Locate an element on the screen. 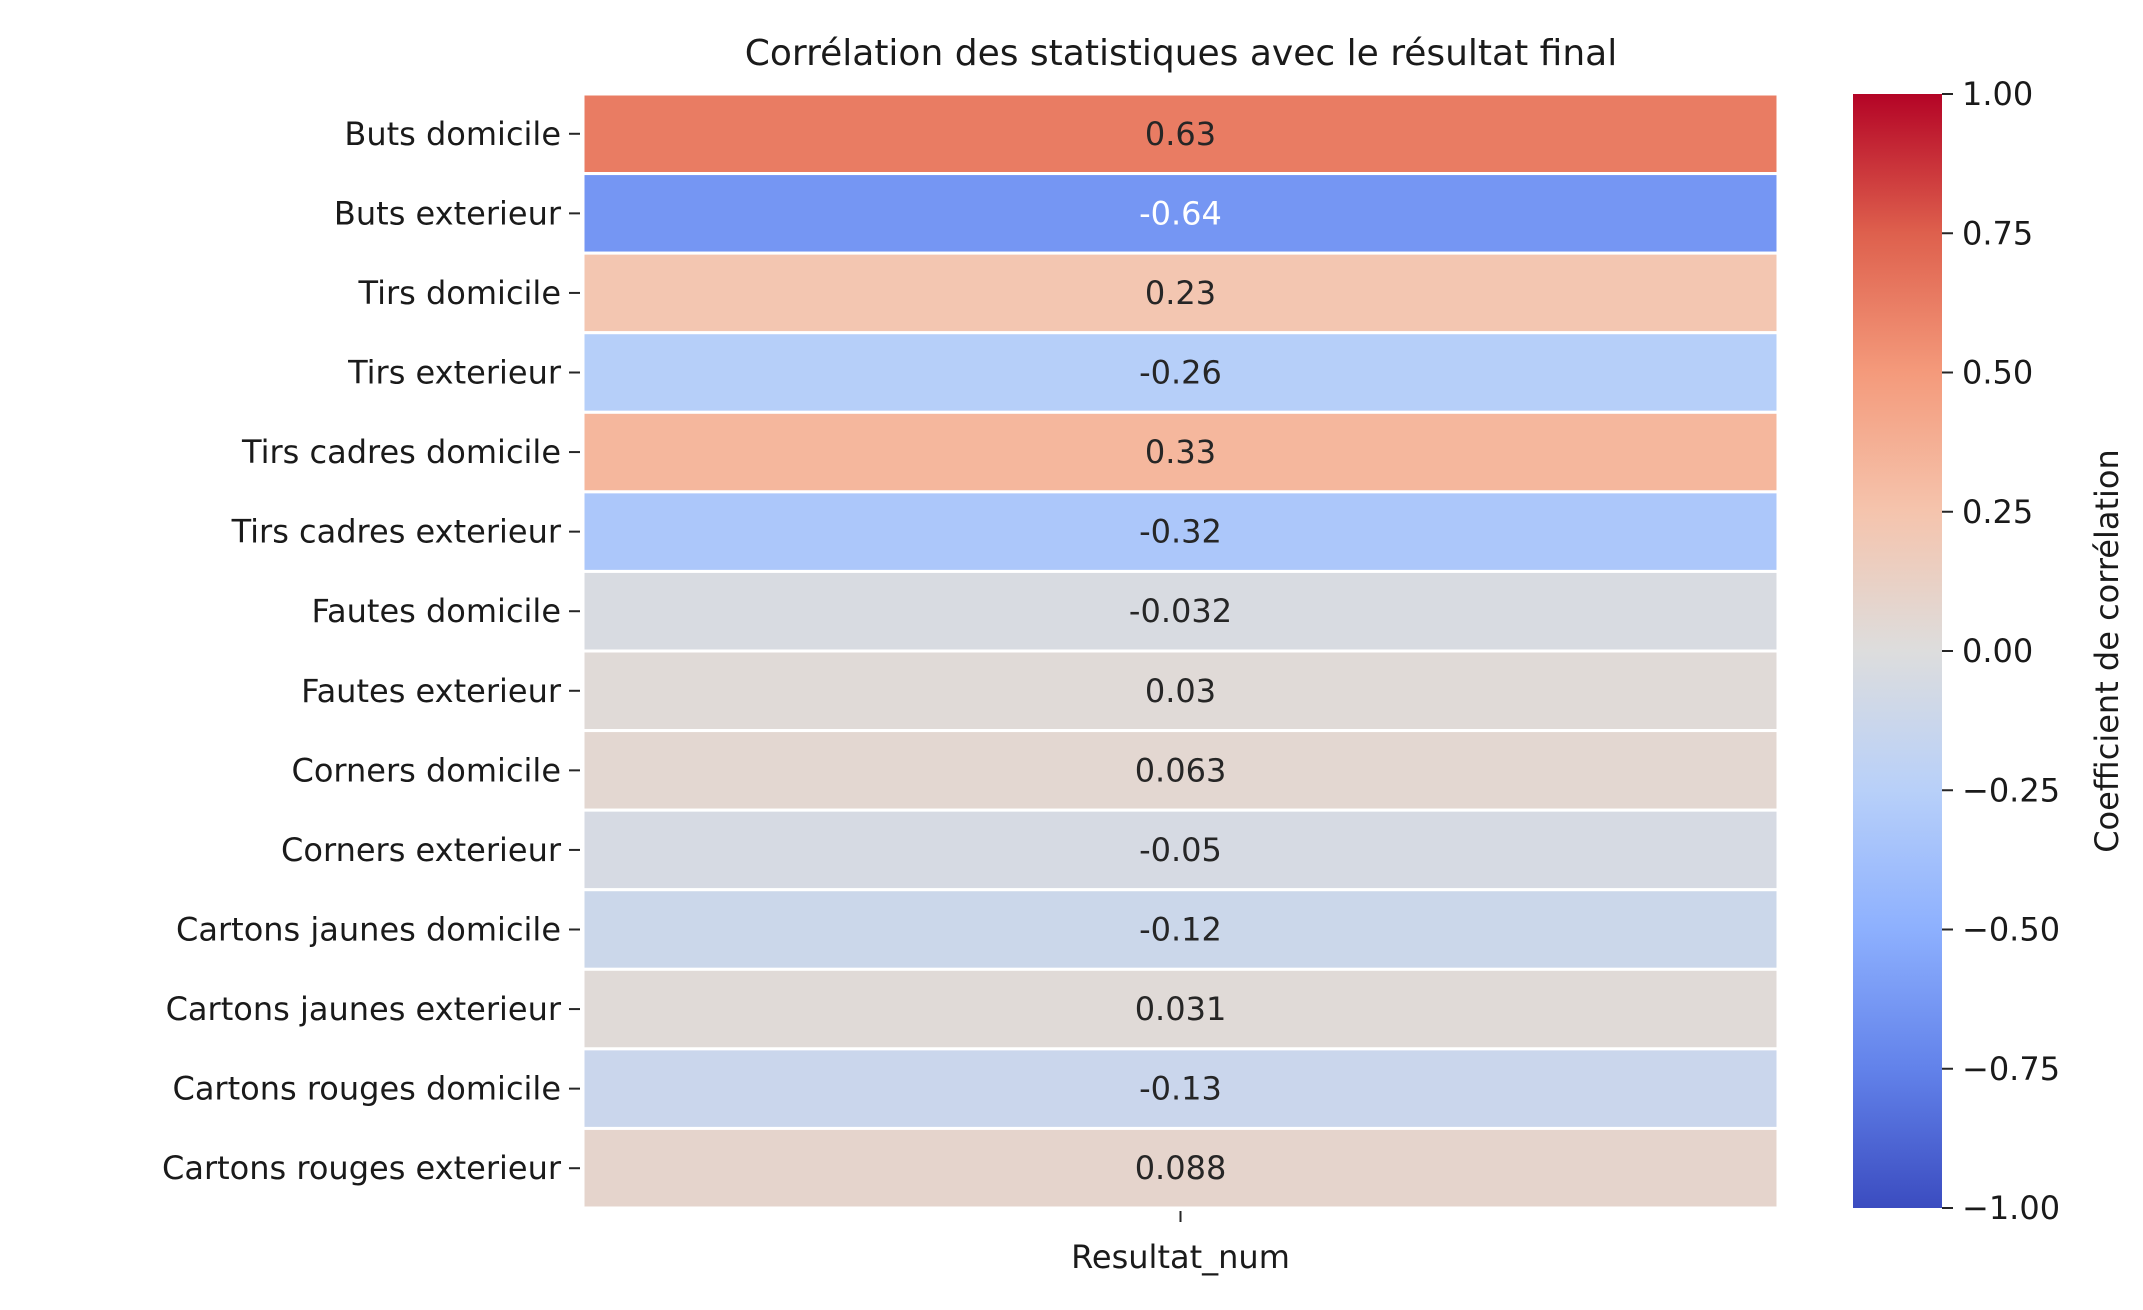  row-label: Corners domicile is located at coordinates (427, 770).